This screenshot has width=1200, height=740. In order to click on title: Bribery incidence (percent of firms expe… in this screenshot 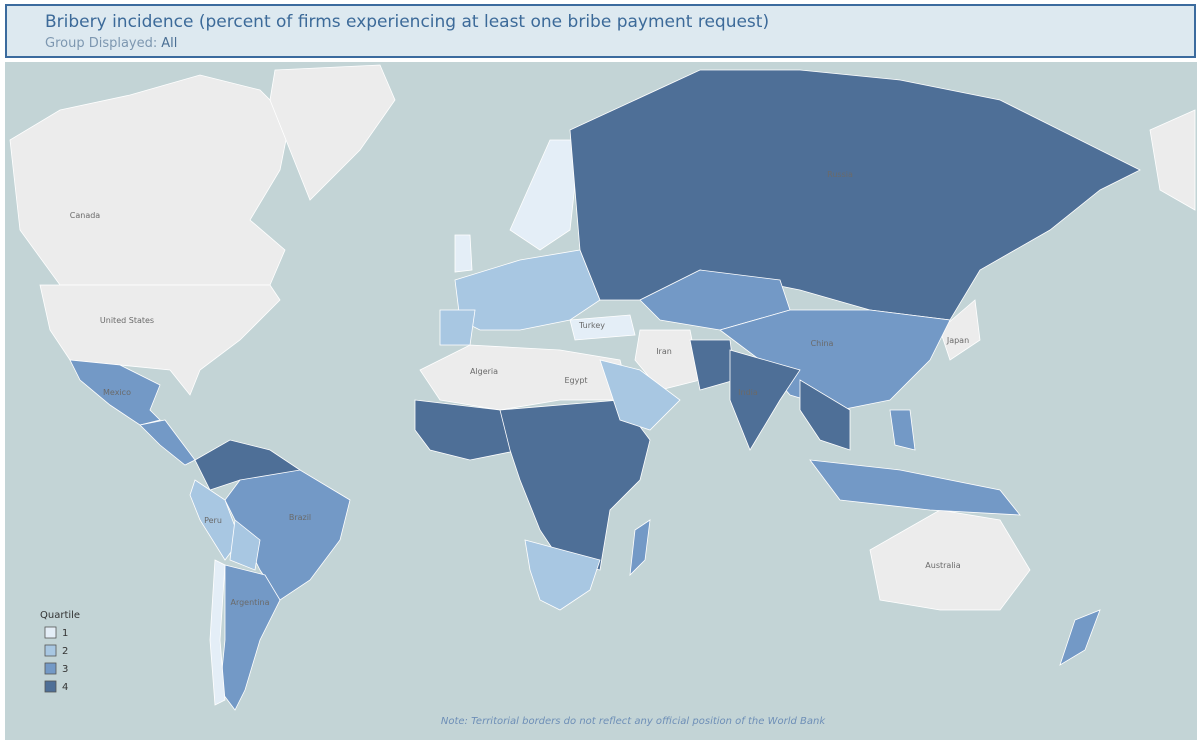, I will do `click(407, 22)`.